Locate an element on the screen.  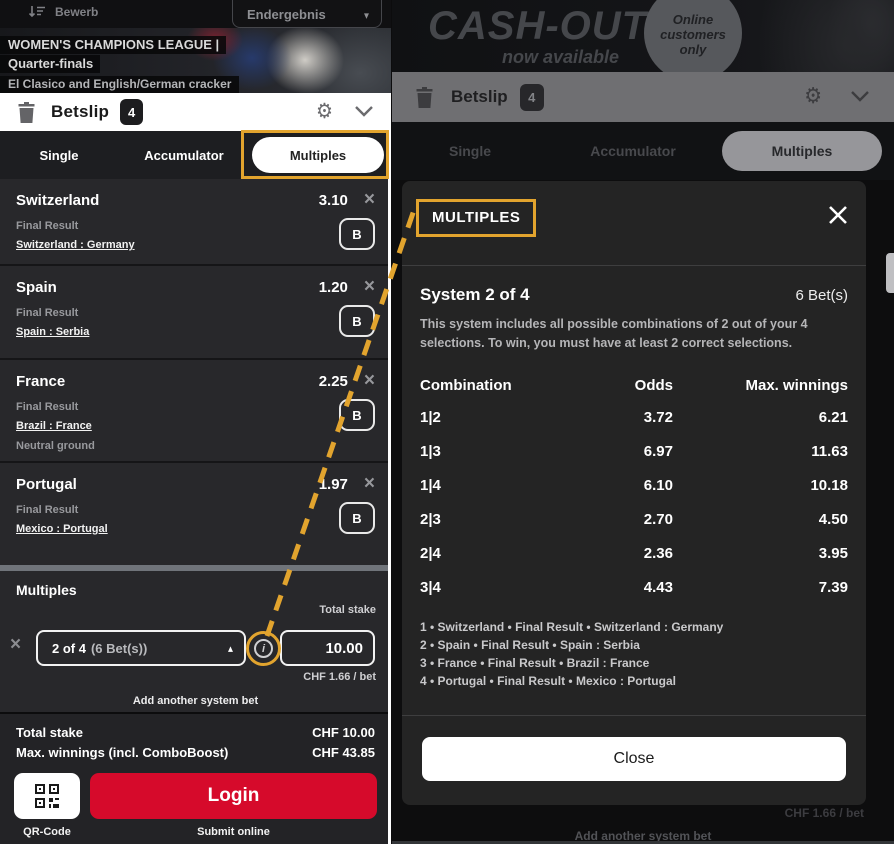
system-info-icon: i is located at coordinates (263, 648).